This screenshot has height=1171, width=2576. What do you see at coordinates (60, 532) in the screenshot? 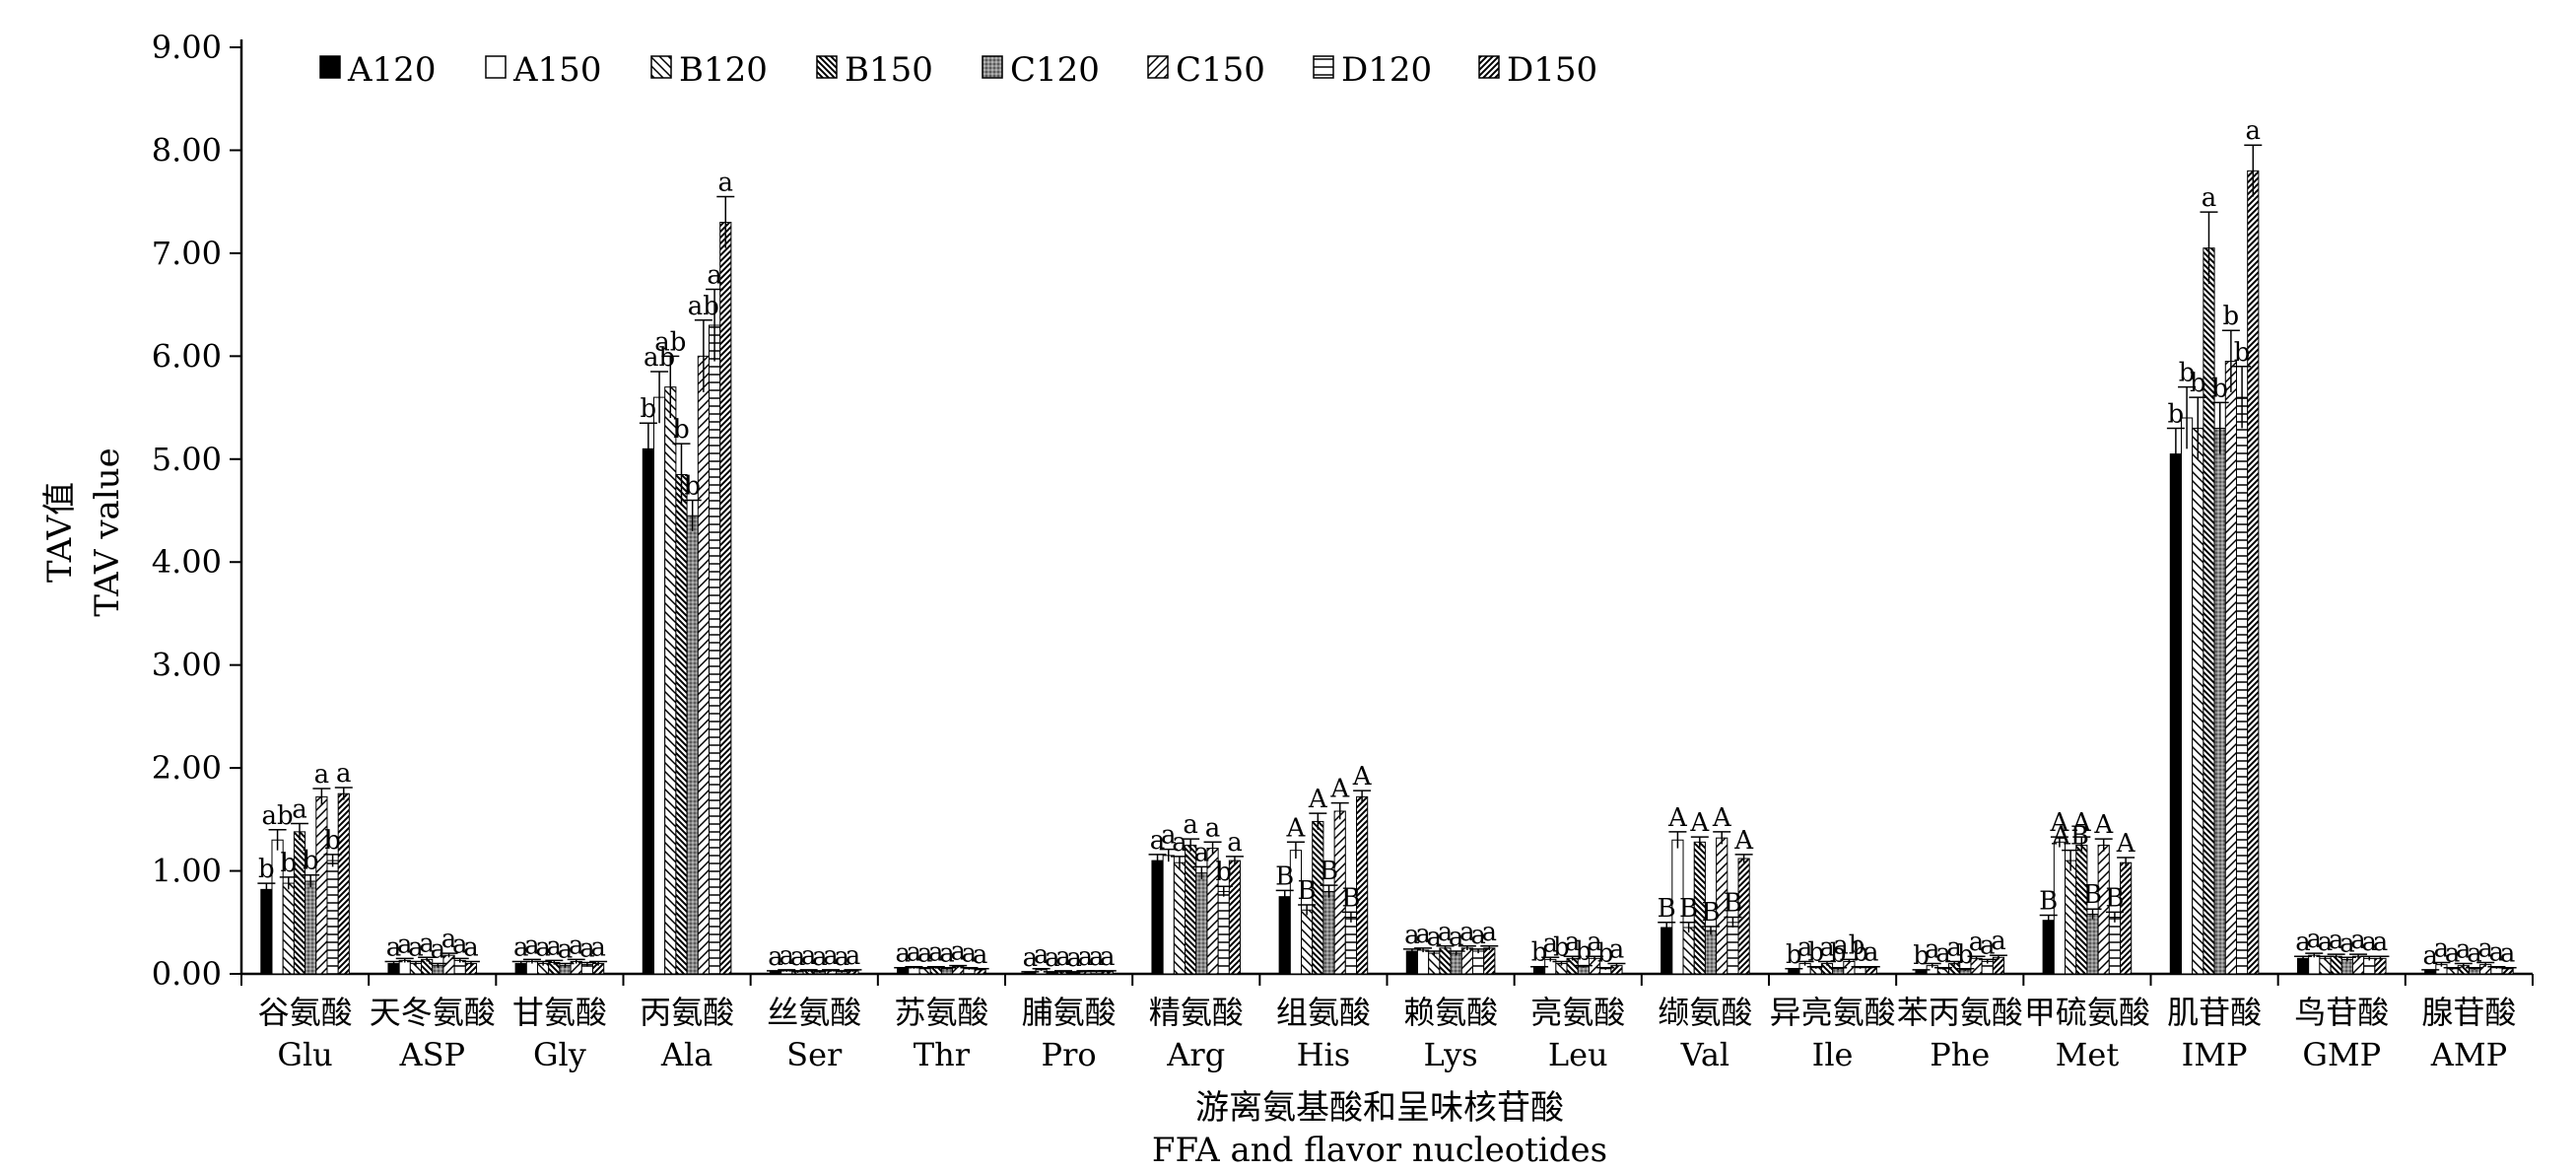
I see `y-axis-title-cn: TAV值` at bounding box center [60, 532].